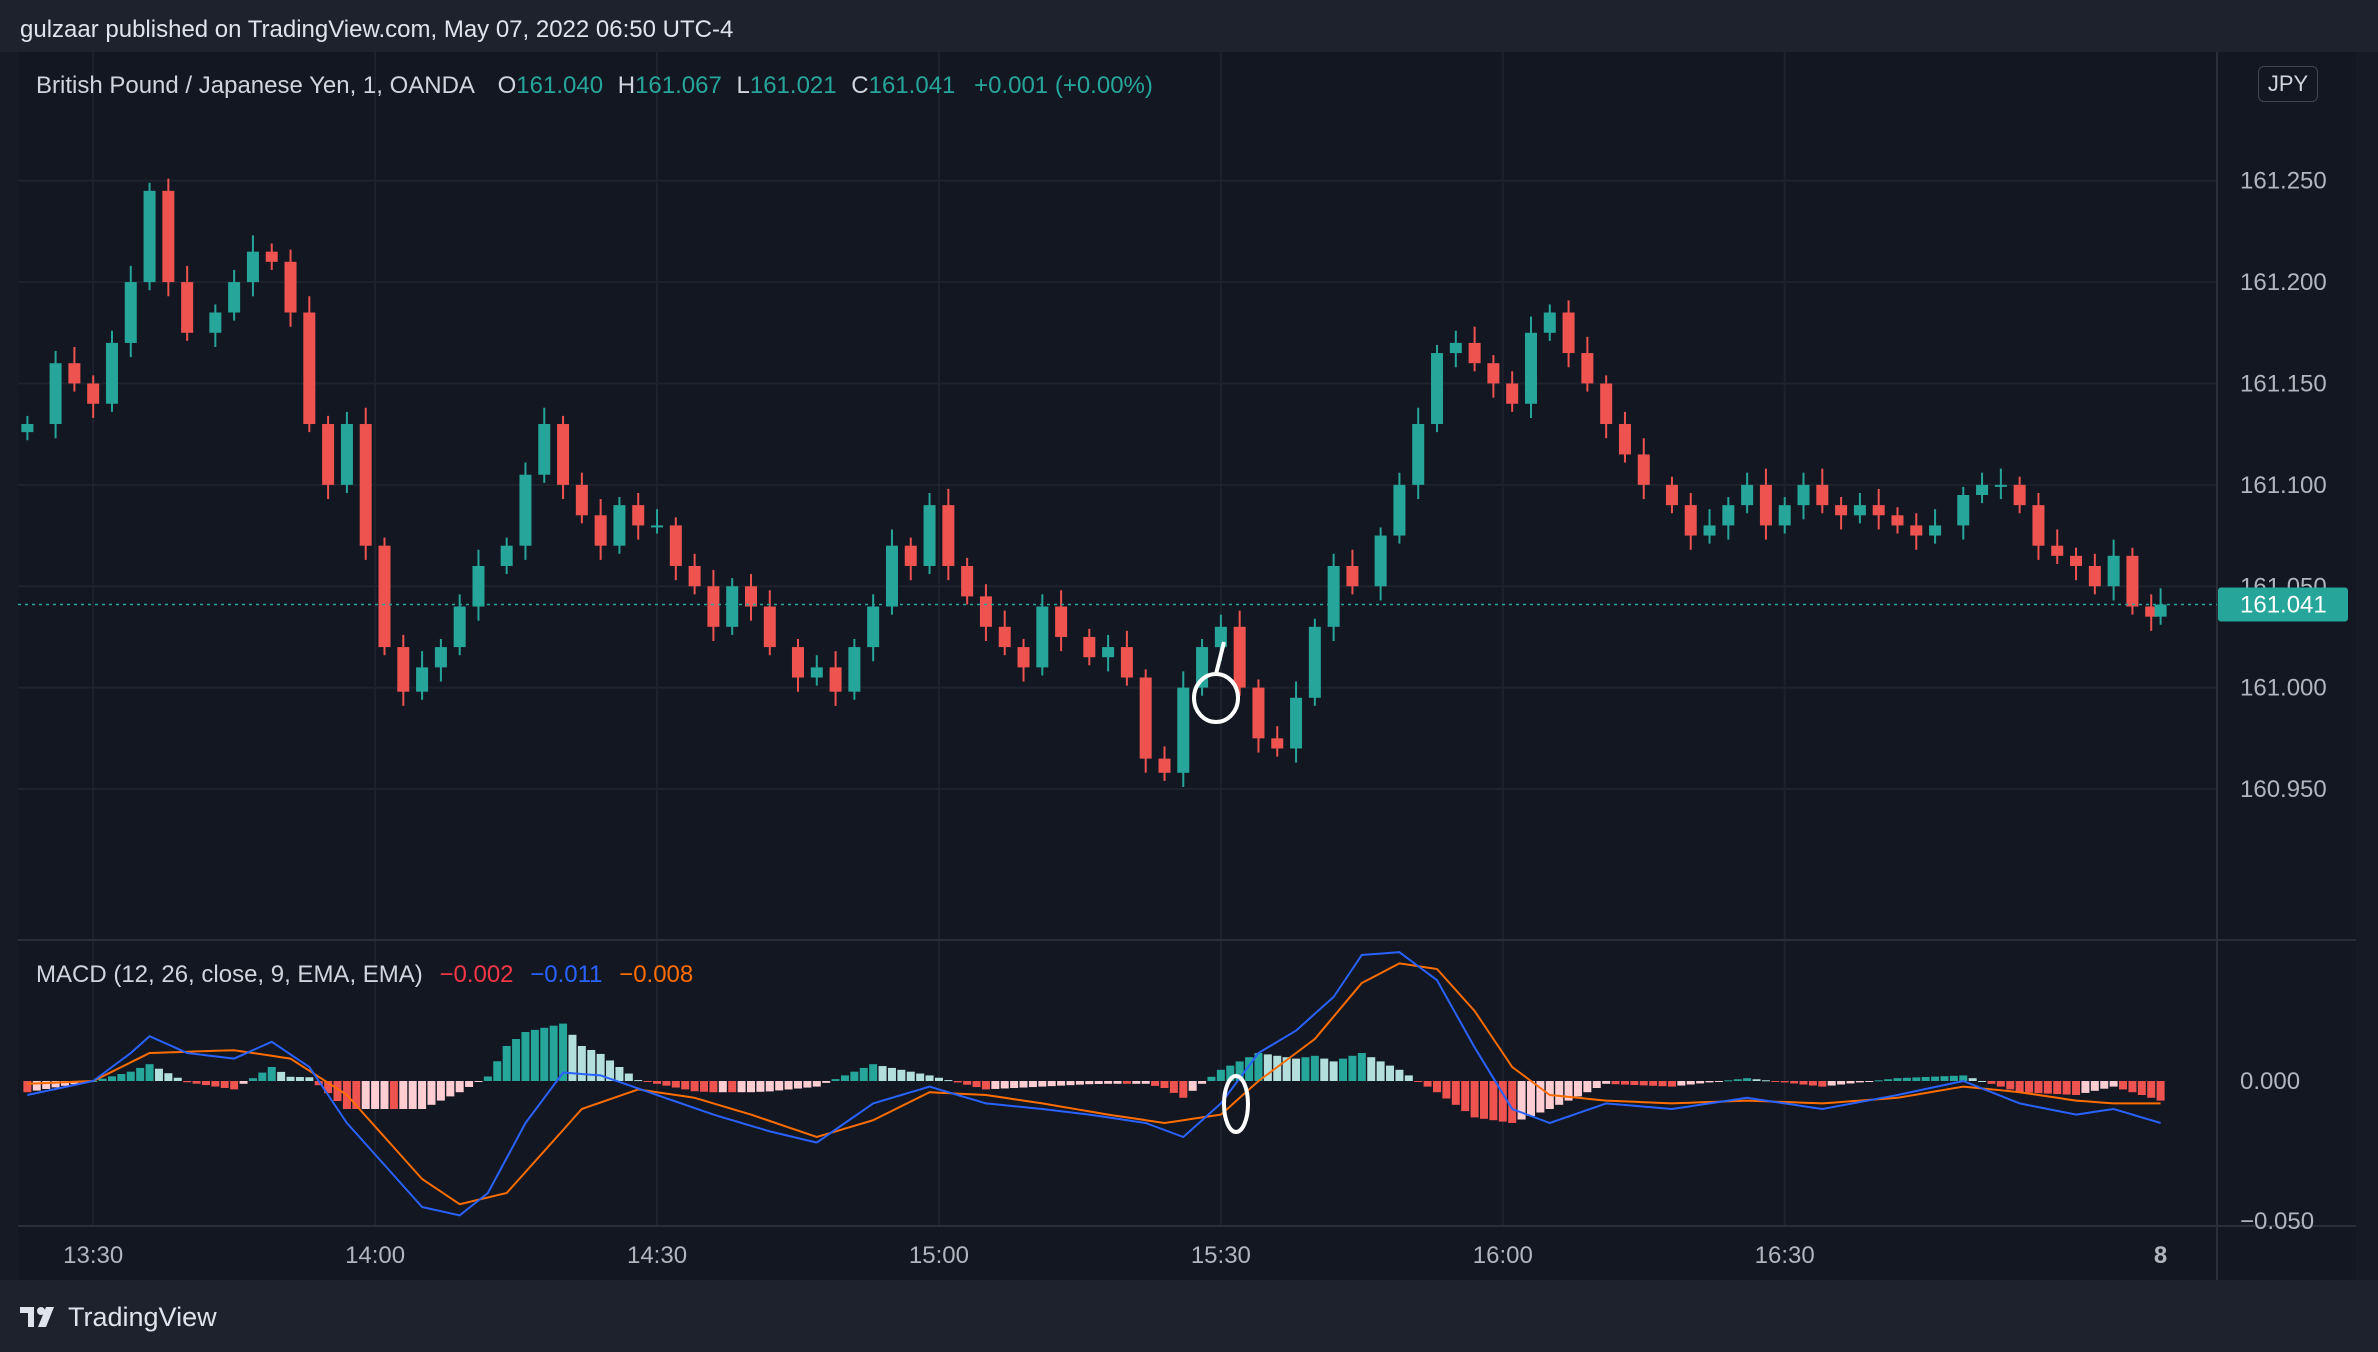  Describe the element at coordinates (118, 1317) in the screenshot. I see `tradingview-logo: TradingView` at that location.